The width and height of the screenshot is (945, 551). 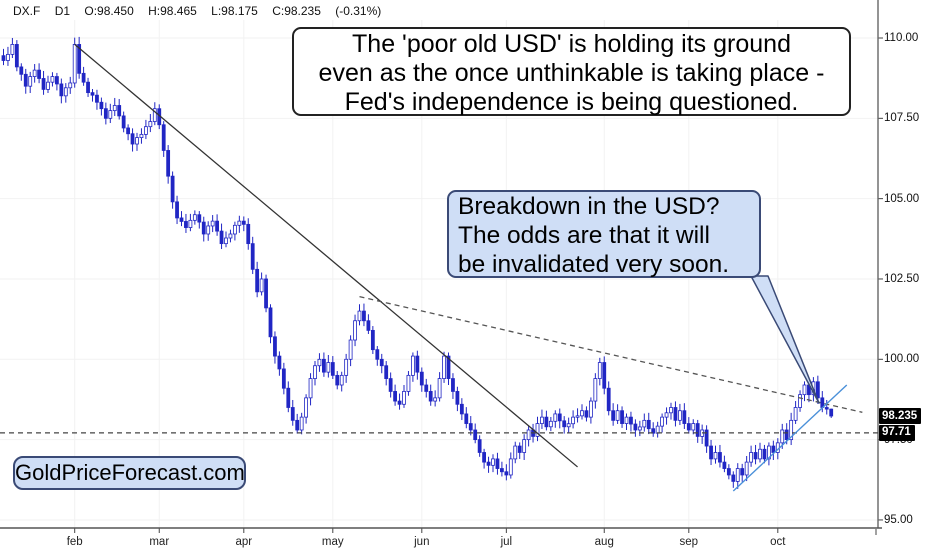 What do you see at coordinates (358, 11) in the screenshot?
I see `change-label: (-0.31%)` at bounding box center [358, 11].